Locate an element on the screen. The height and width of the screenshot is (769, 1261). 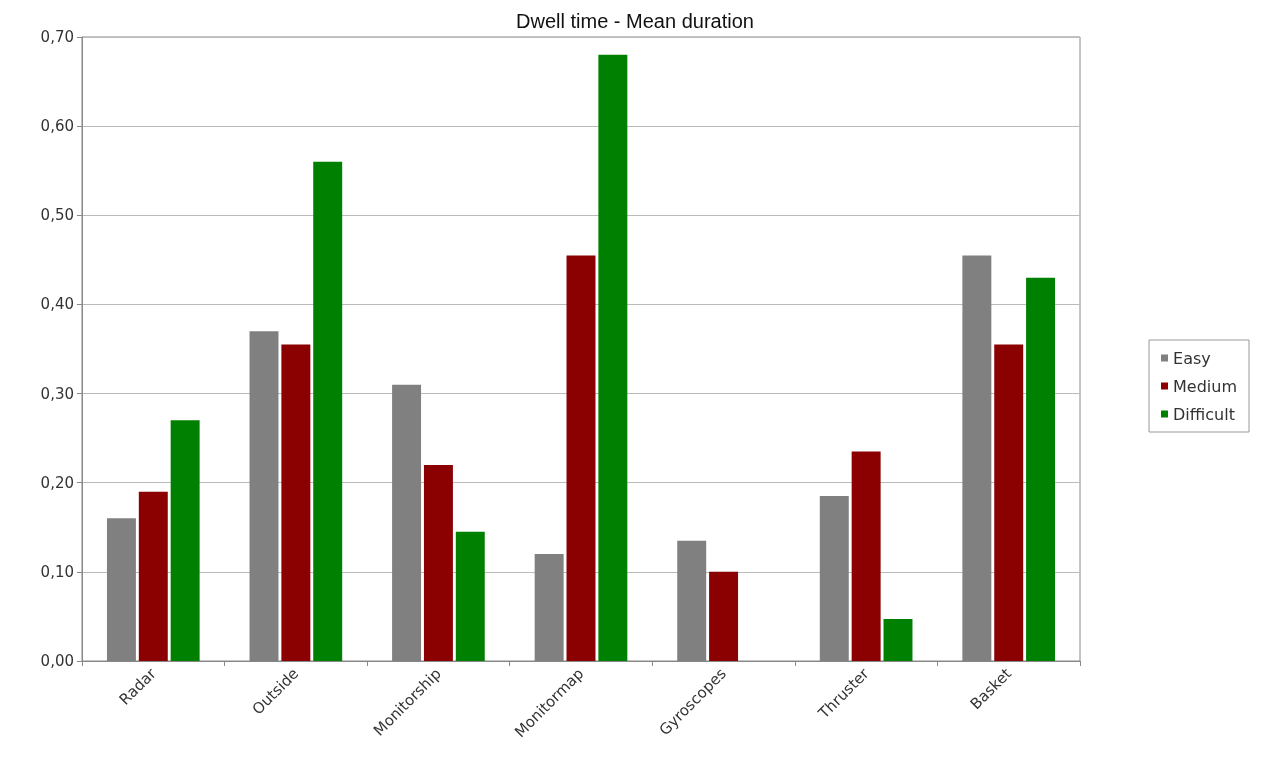
y-tick-label: 0,40 is located at coordinates (57, 304).